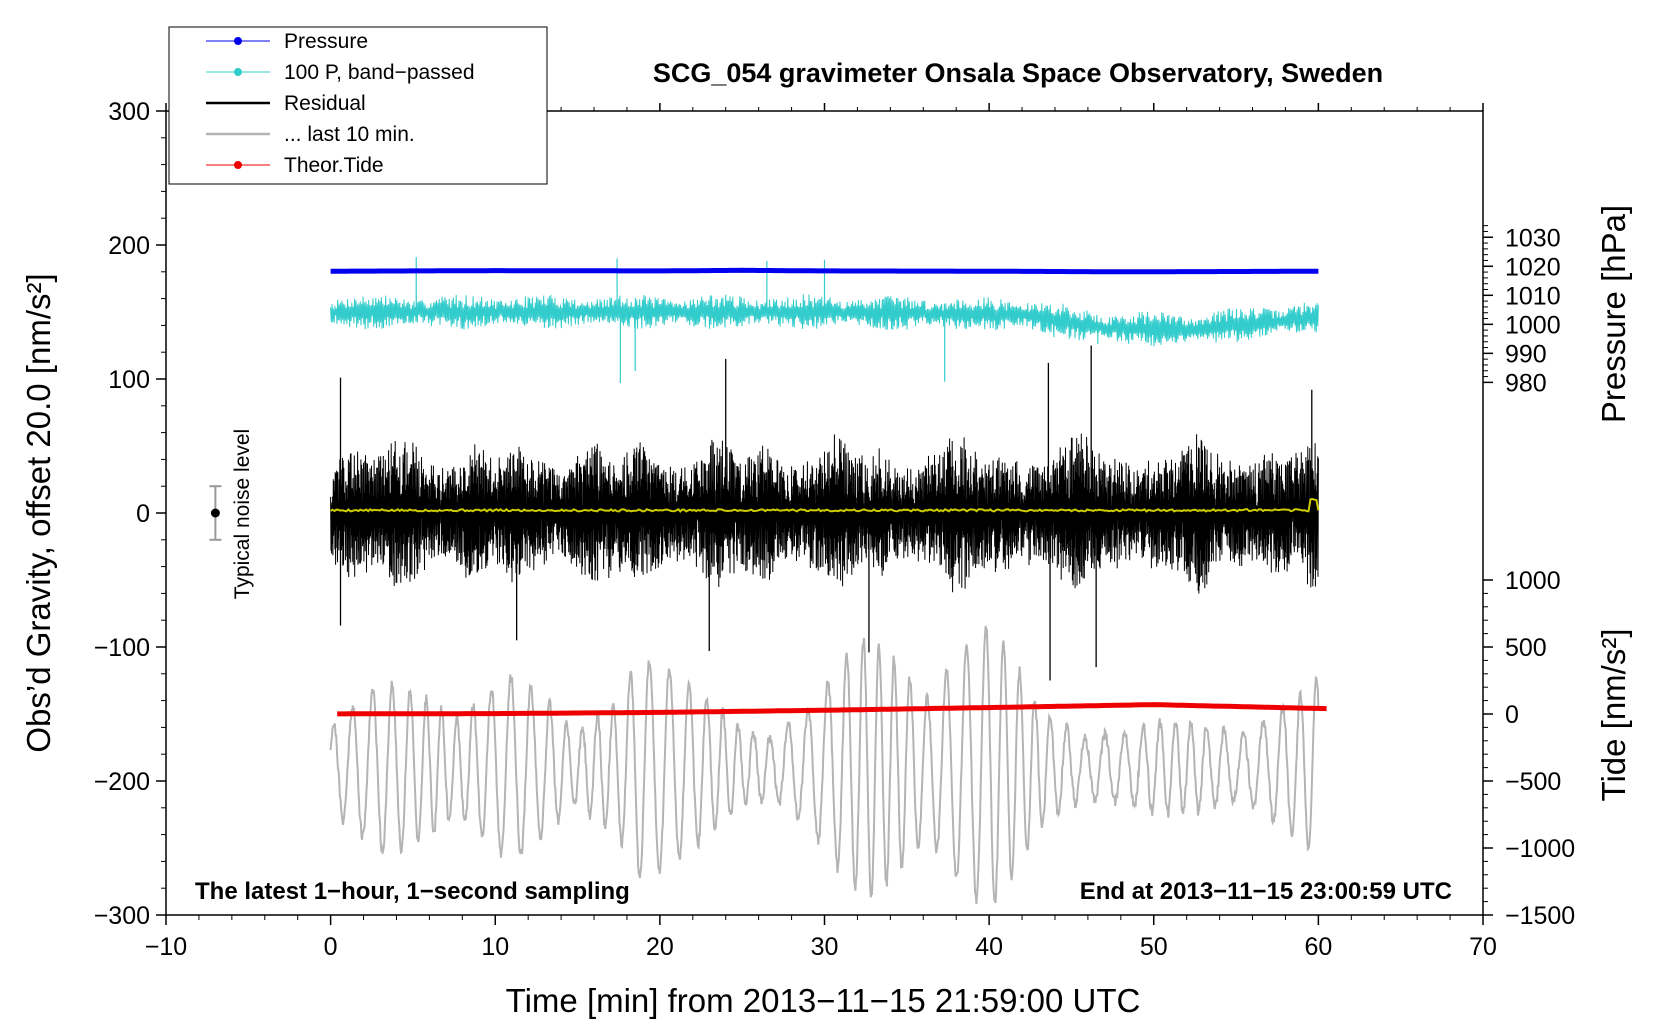 The width and height of the screenshot is (1660, 1020). Describe the element at coordinates (143, 514) in the screenshot. I see `y-tick-label: 0` at that location.